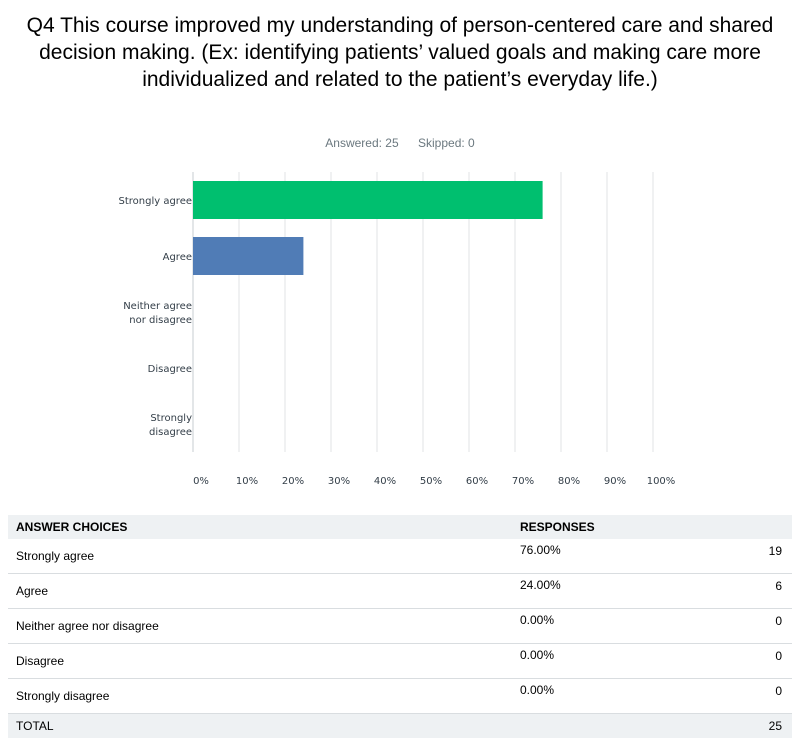 The height and width of the screenshot is (738, 800). Describe the element at coordinates (177, 257) in the screenshot. I see `category-label: Agree` at that location.